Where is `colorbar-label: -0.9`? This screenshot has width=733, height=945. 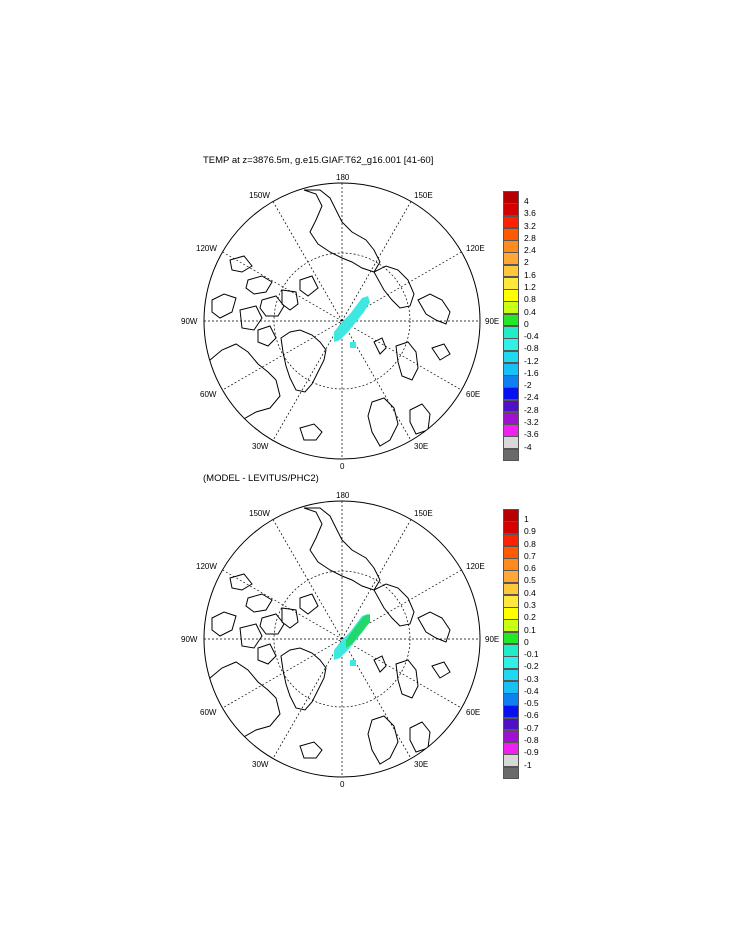 colorbar-label: -0.9 is located at coordinates (531, 752).